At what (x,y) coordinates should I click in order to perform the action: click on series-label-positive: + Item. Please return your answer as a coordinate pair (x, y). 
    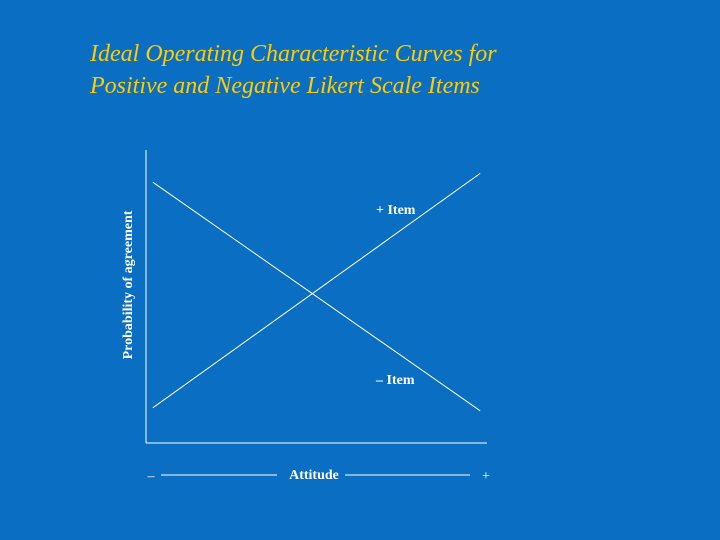
    Looking at the image, I should click on (396, 210).